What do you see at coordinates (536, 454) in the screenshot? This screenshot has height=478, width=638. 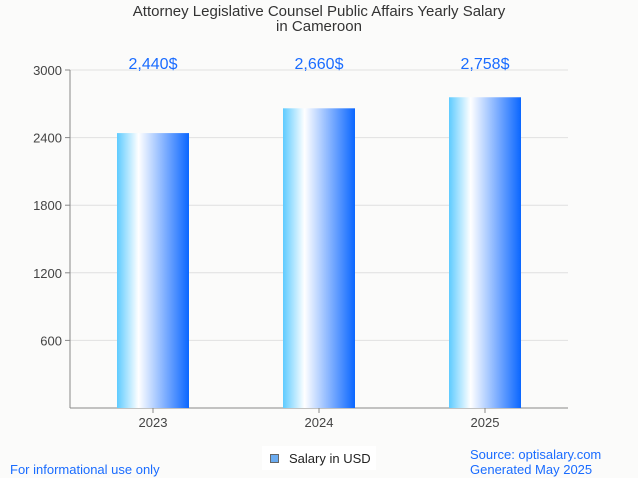 I see `footer-source: Source: optisalary.com` at bounding box center [536, 454].